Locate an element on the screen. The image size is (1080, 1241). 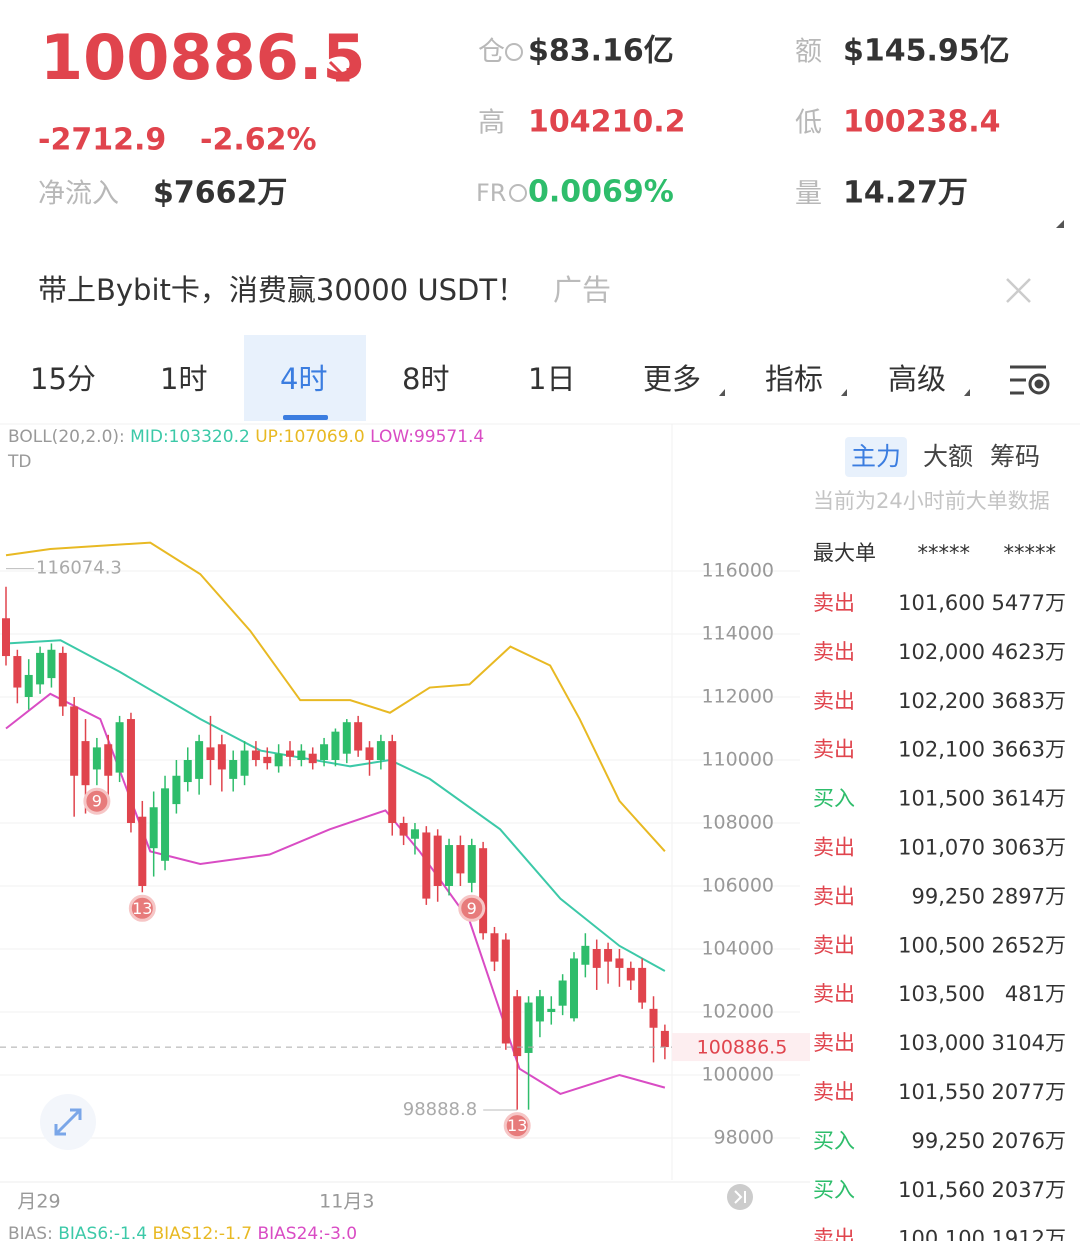
last-price: 100886.5 is located at coordinates (203, 57).